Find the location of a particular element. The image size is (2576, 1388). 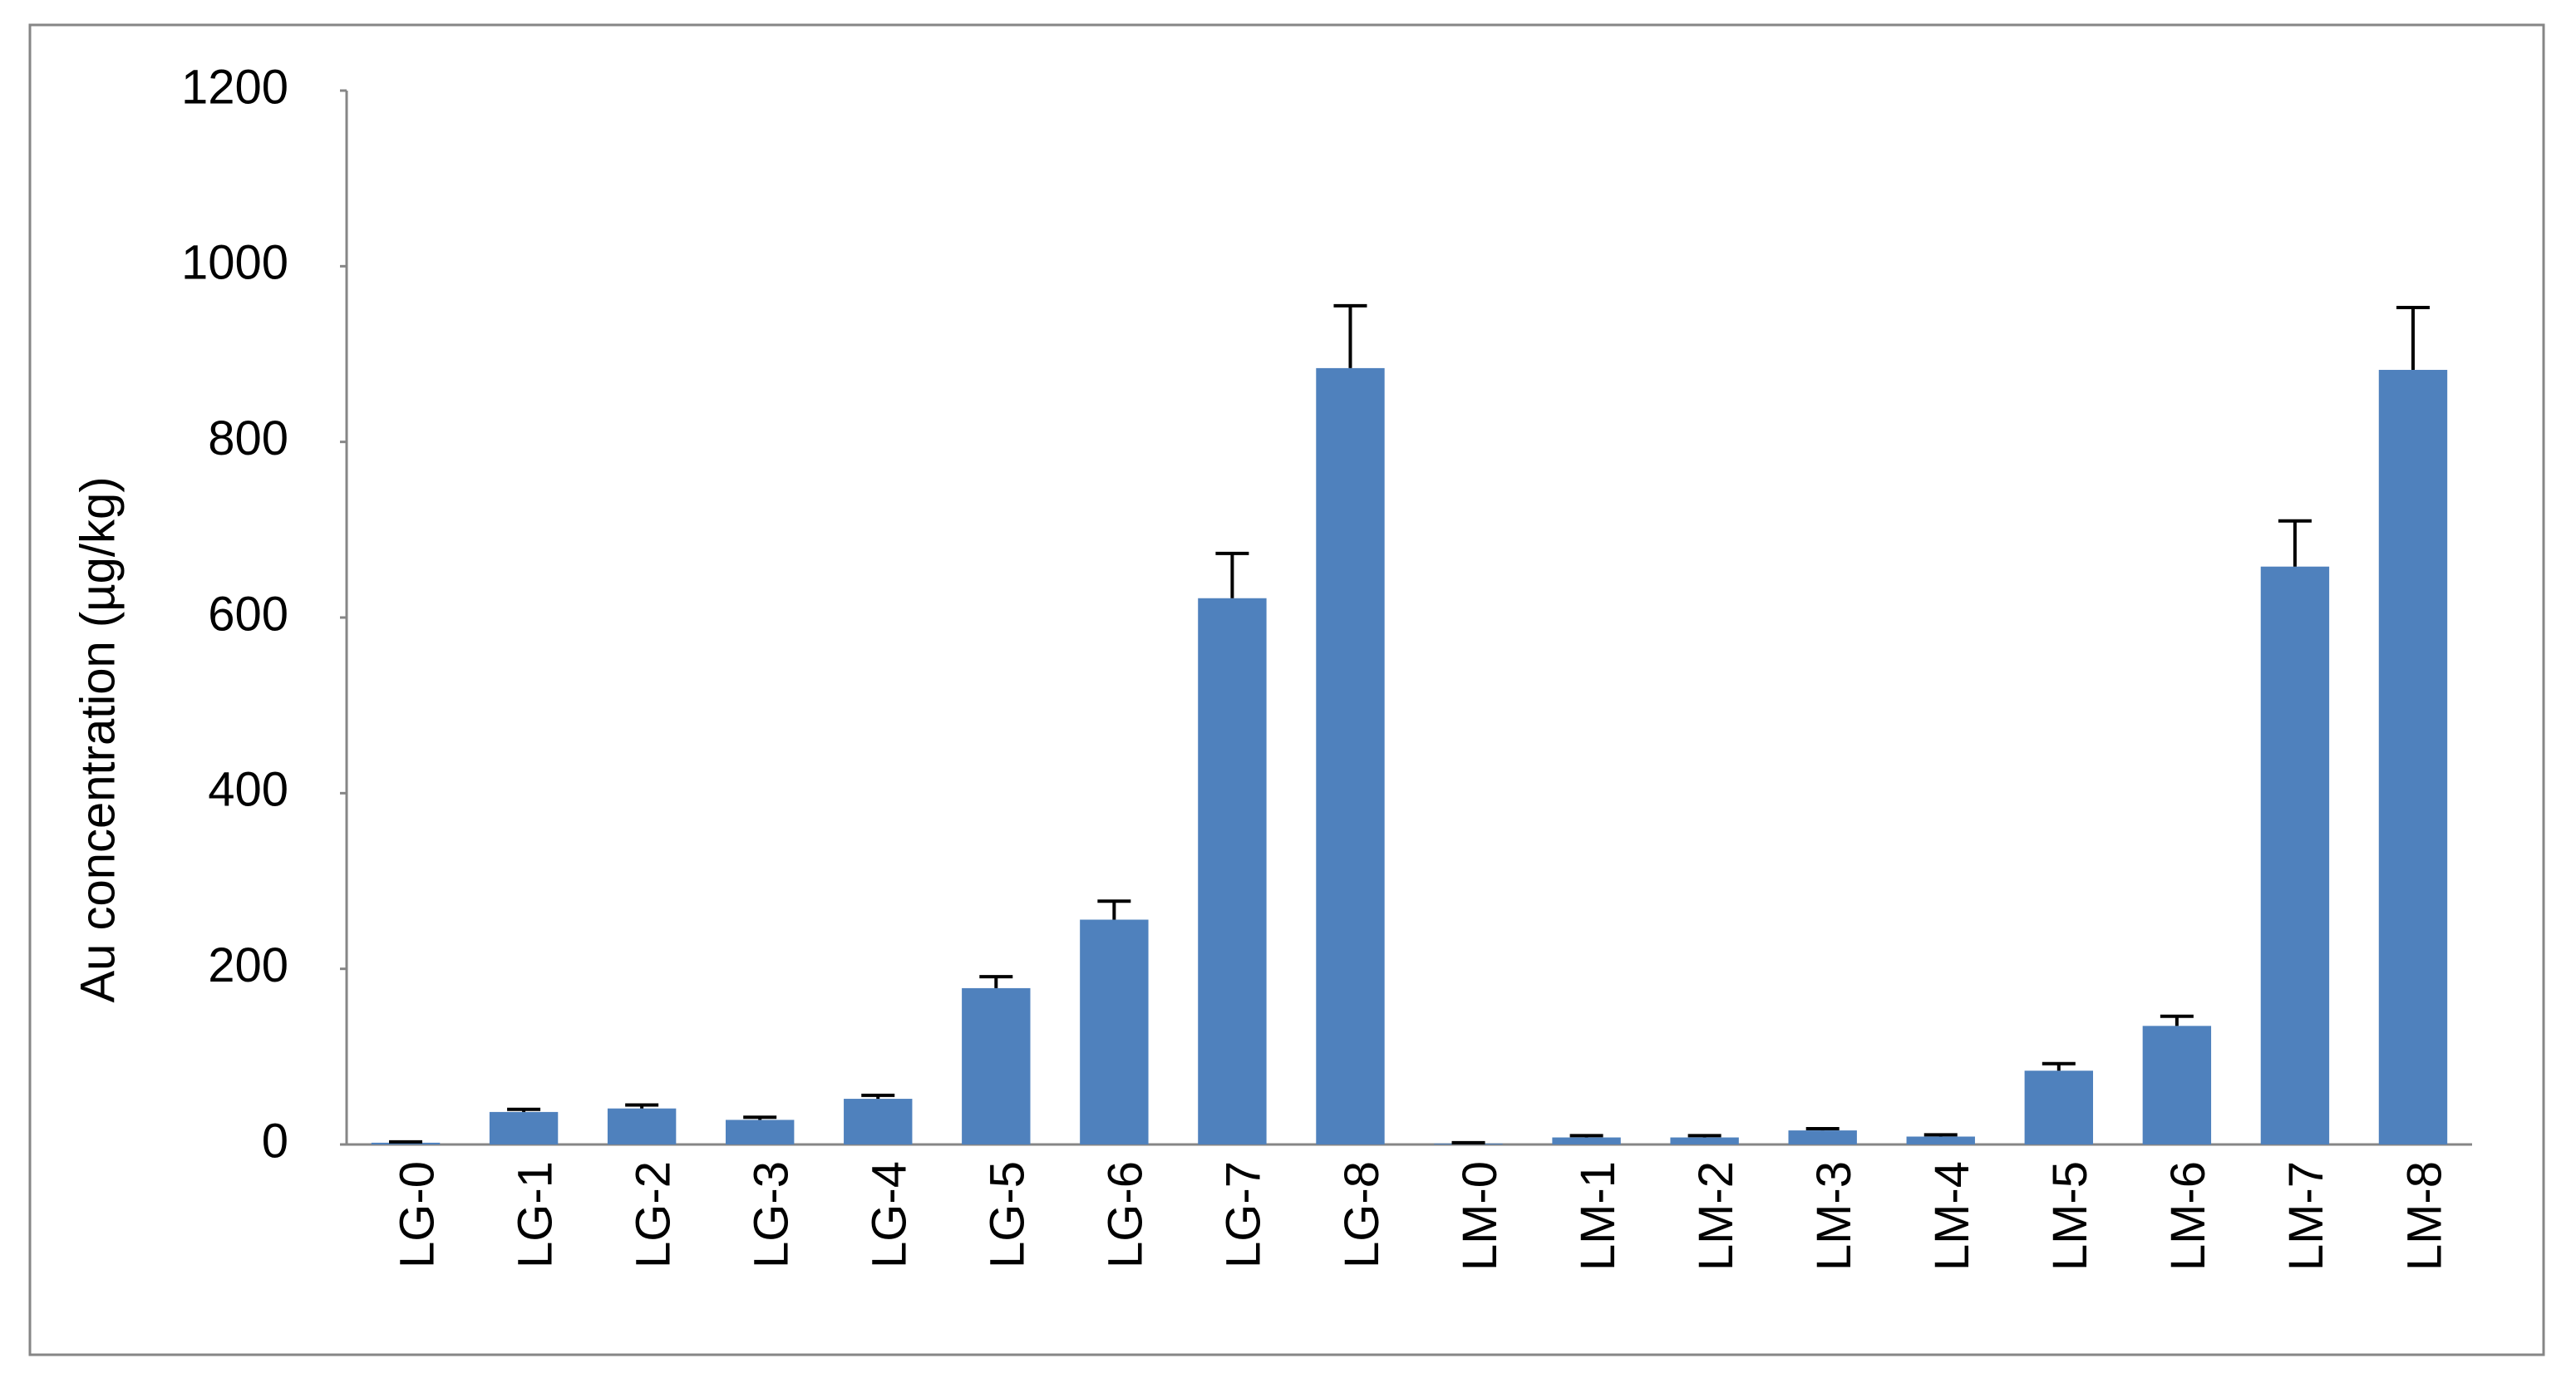

x-tick-label: LM-4 is located at coordinates (1952, 1216).